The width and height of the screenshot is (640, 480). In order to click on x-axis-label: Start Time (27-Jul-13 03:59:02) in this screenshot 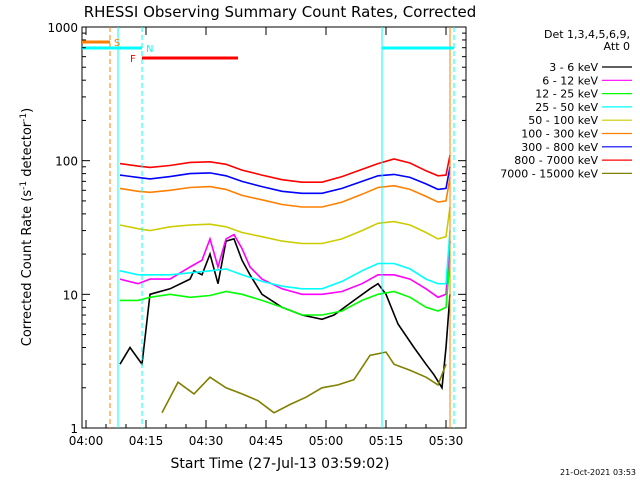, I will do `click(279, 464)`.